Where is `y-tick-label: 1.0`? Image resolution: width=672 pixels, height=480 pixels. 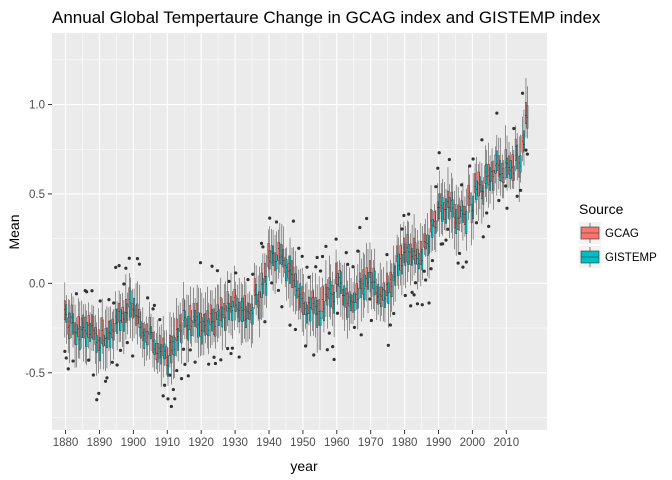 y-tick-label: 1.0 is located at coordinates (37, 106).